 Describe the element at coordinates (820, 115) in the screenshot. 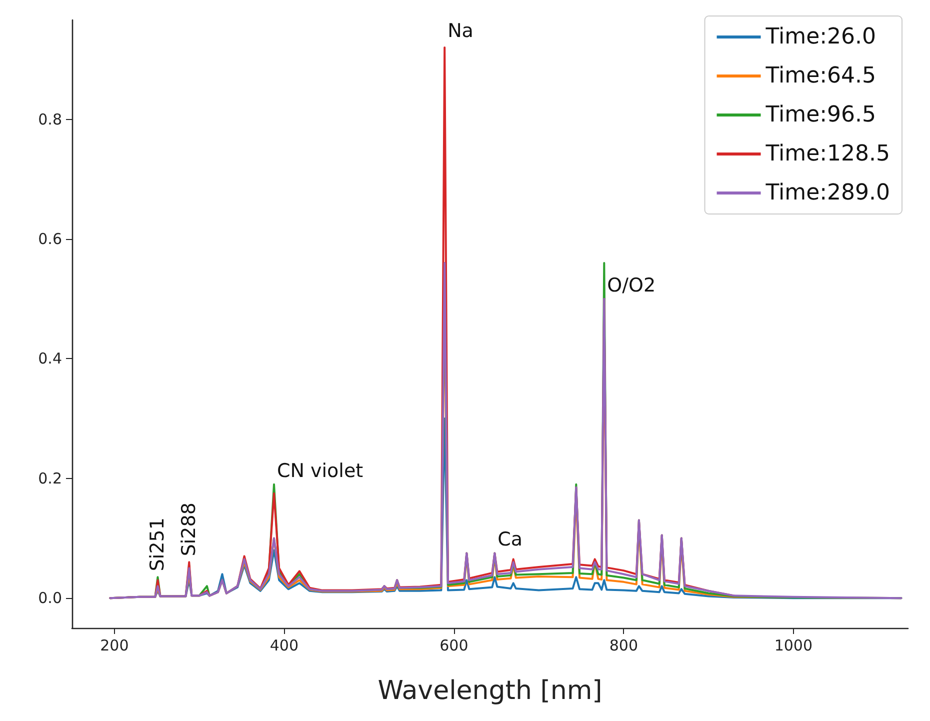

I see `legend-label: Time:96.5` at that location.